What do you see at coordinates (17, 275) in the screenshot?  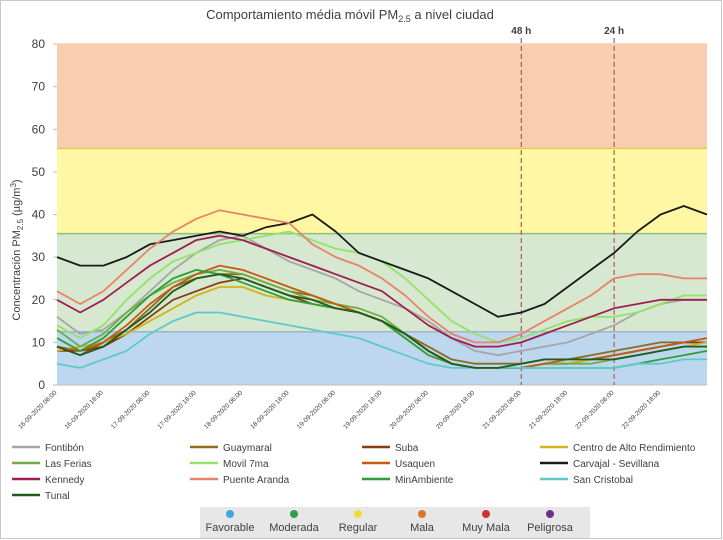 I see `label-part: Concentración PM` at bounding box center [17, 275].